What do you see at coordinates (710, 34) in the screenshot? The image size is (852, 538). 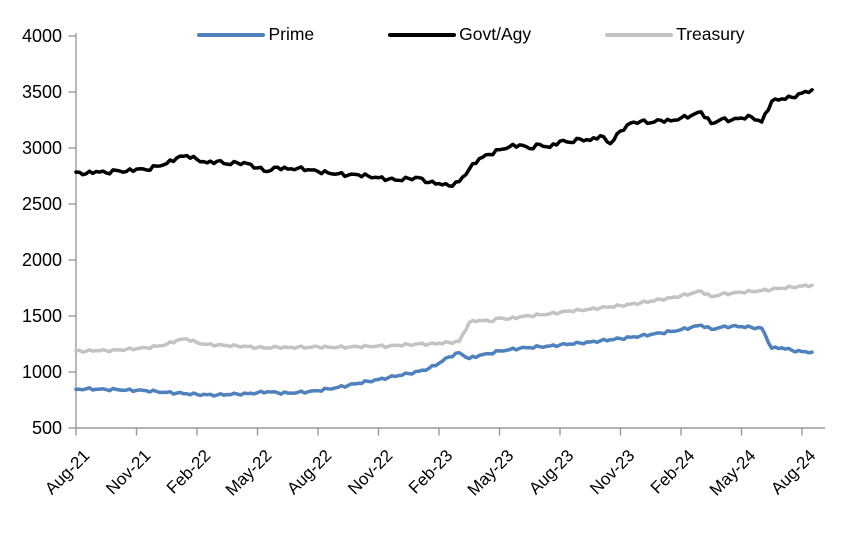 I see `legend-label: Treasury` at bounding box center [710, 34].